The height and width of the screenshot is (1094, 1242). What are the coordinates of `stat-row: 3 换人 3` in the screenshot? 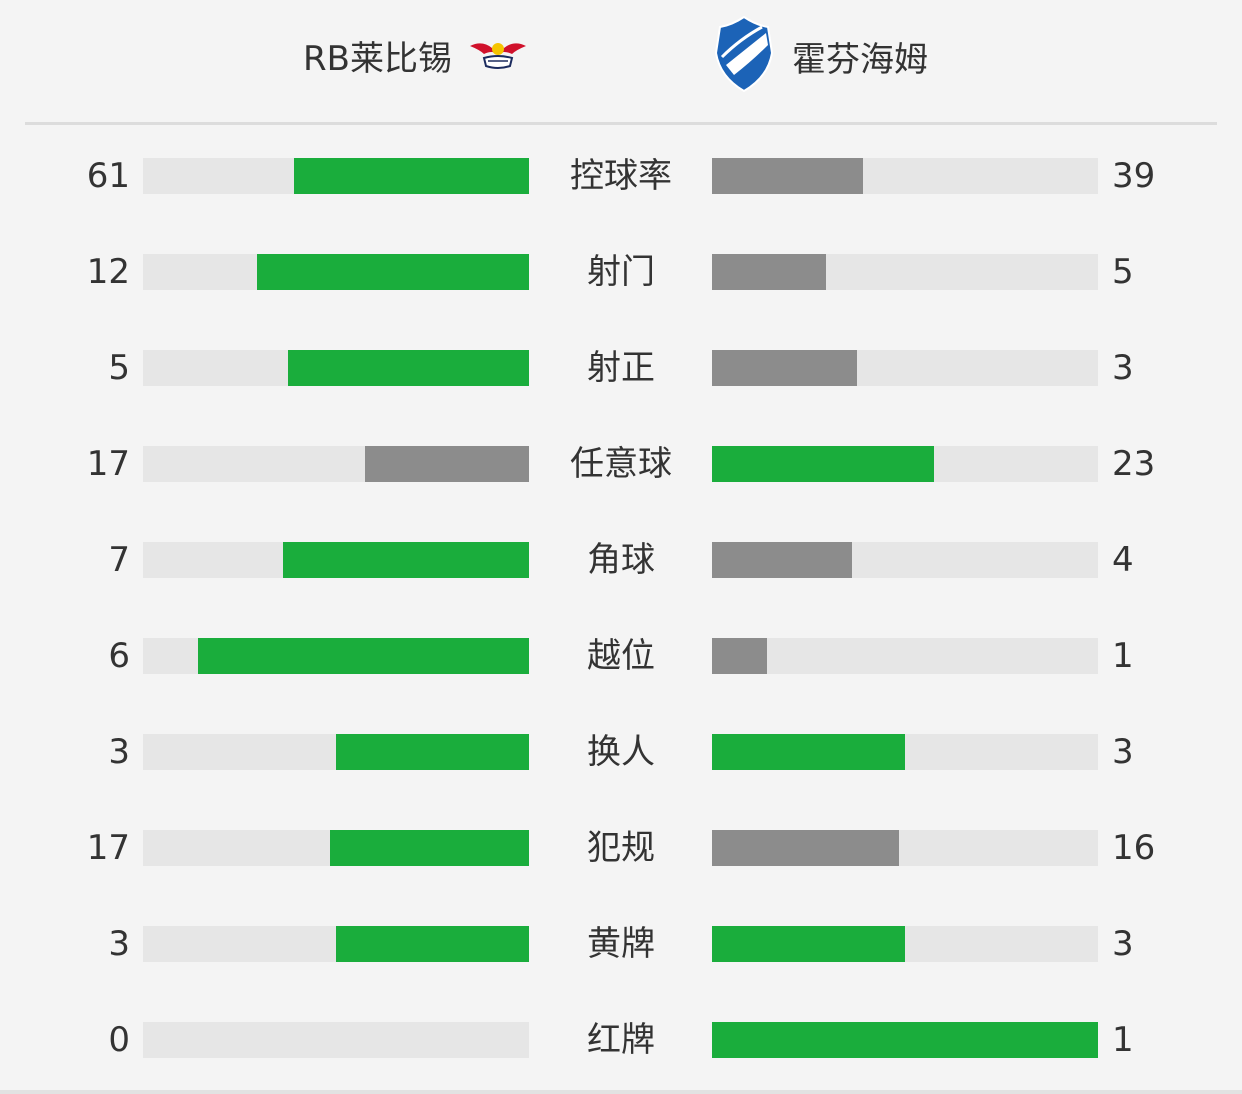 It's located at (621, 752).